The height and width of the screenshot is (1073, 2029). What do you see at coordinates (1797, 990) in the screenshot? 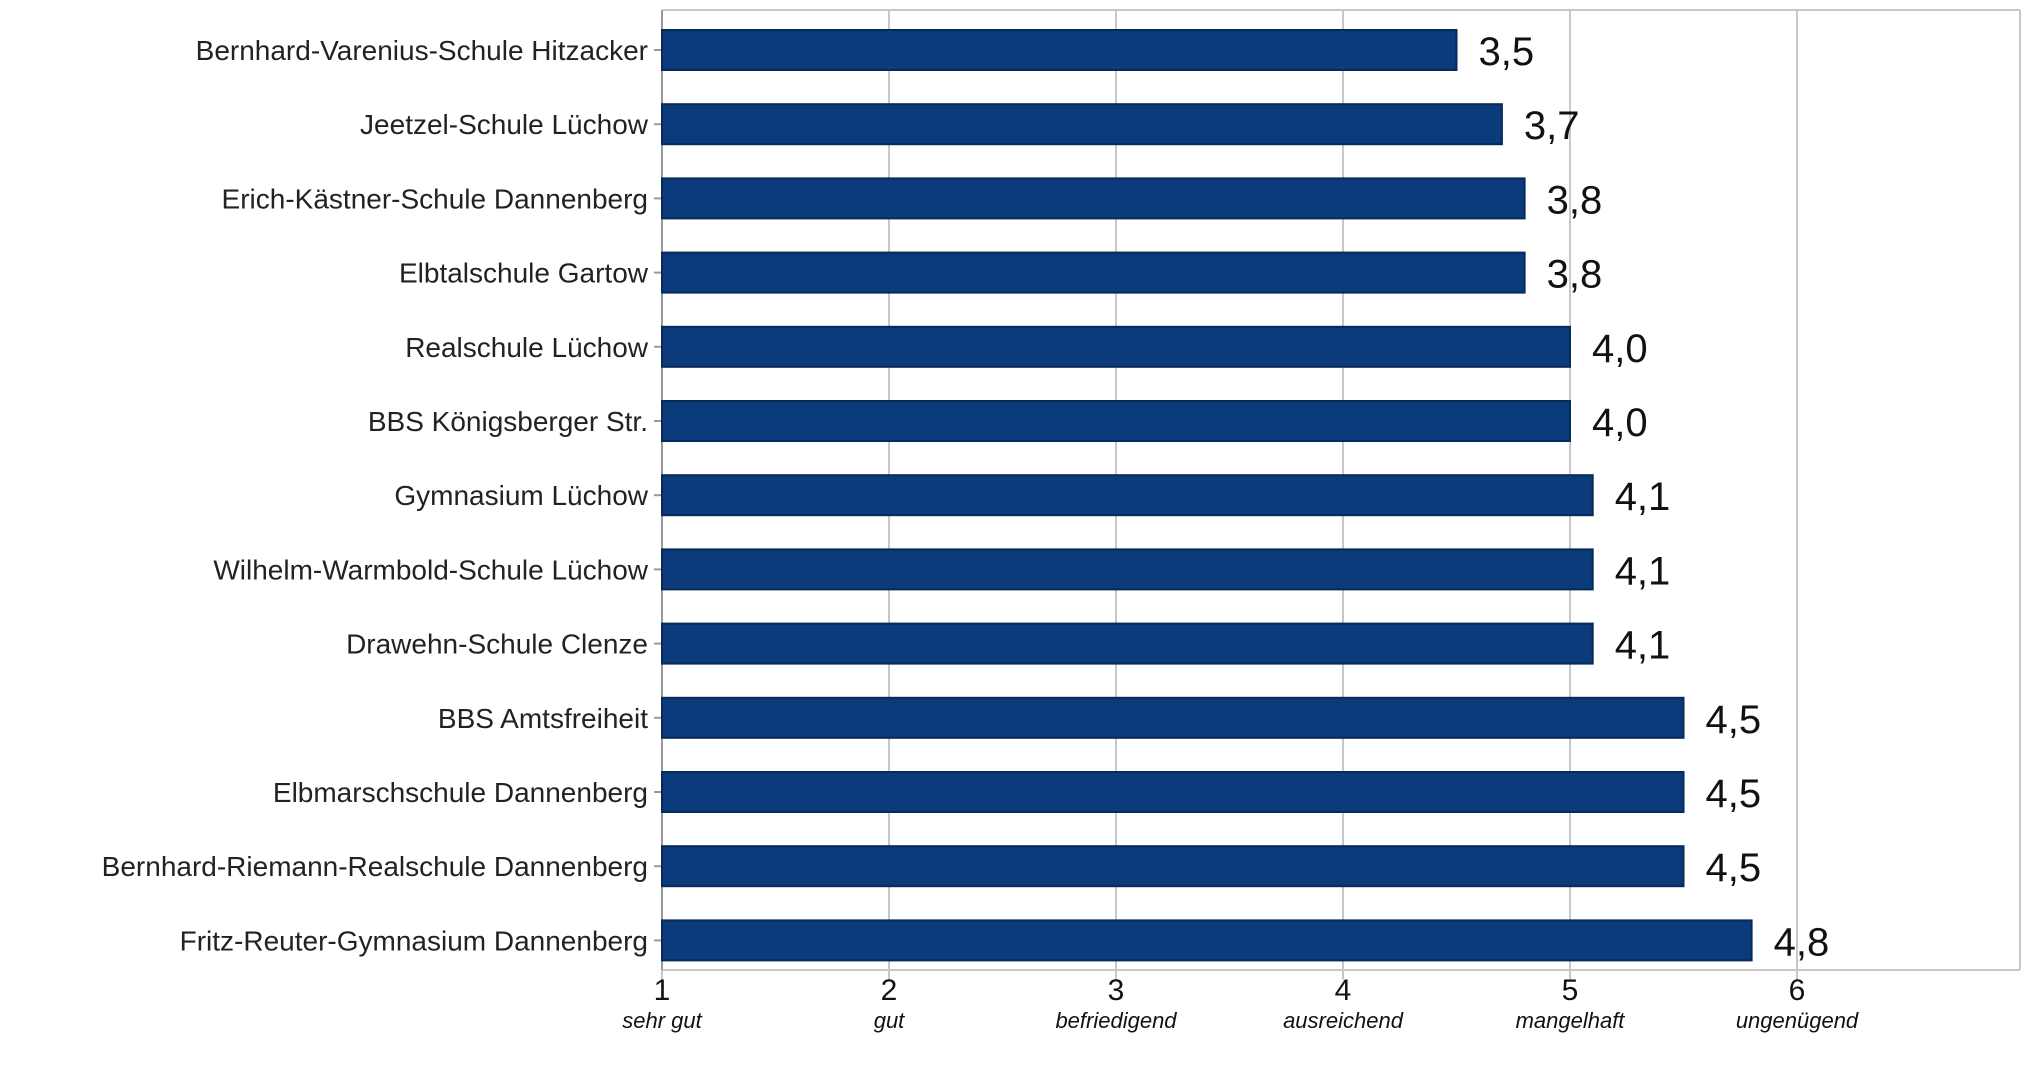
I see `x-tick-label: 6` at bounding box center [1797, 990].